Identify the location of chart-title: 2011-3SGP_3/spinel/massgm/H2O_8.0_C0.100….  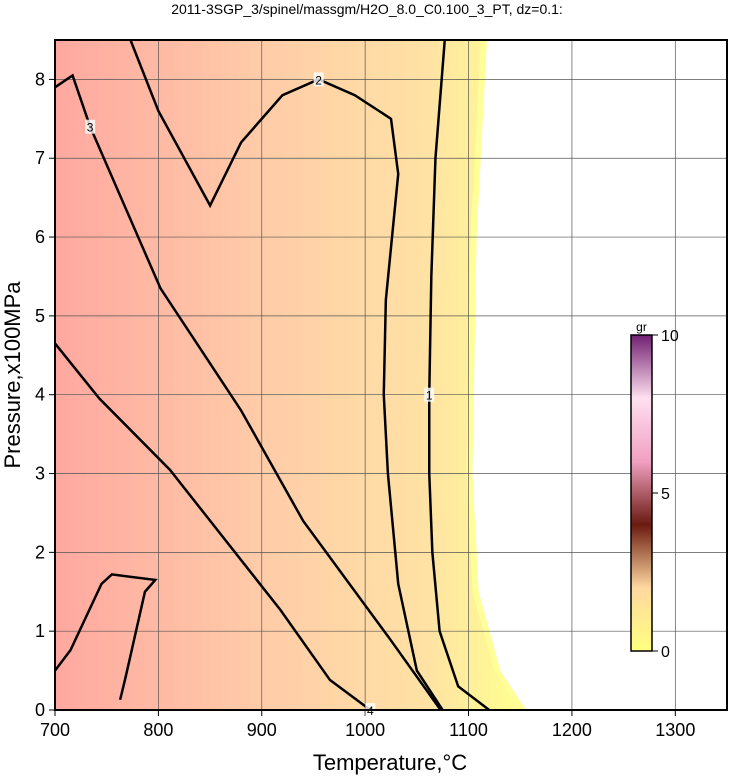
(367, 9).